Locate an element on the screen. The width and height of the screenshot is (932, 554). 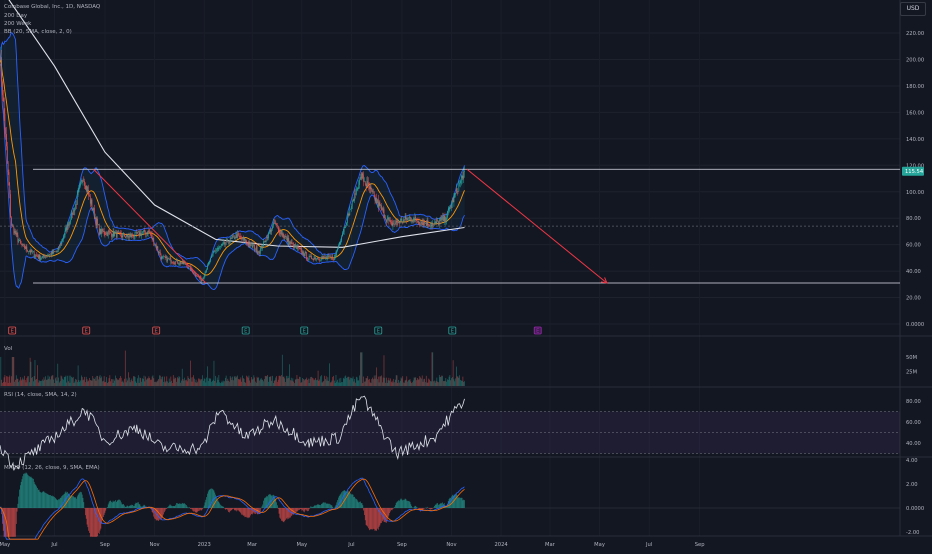
macd-tick-label: 0.0000 is located at coordinates (915, 509).